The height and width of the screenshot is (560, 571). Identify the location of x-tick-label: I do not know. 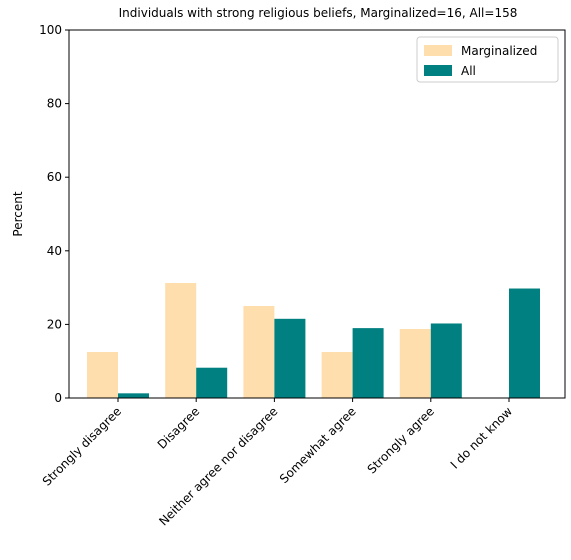
(482, 438).